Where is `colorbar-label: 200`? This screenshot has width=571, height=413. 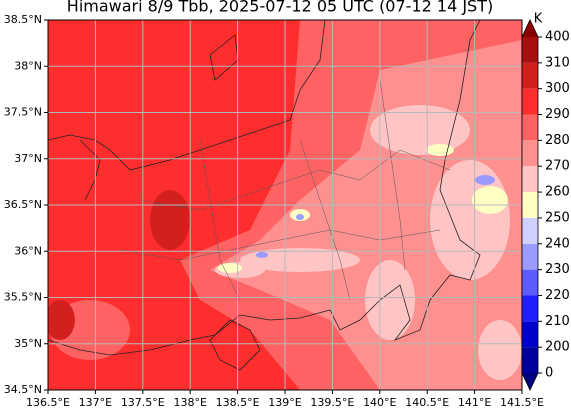 colorbar-label: 200 is located at coordinates (557, 347).